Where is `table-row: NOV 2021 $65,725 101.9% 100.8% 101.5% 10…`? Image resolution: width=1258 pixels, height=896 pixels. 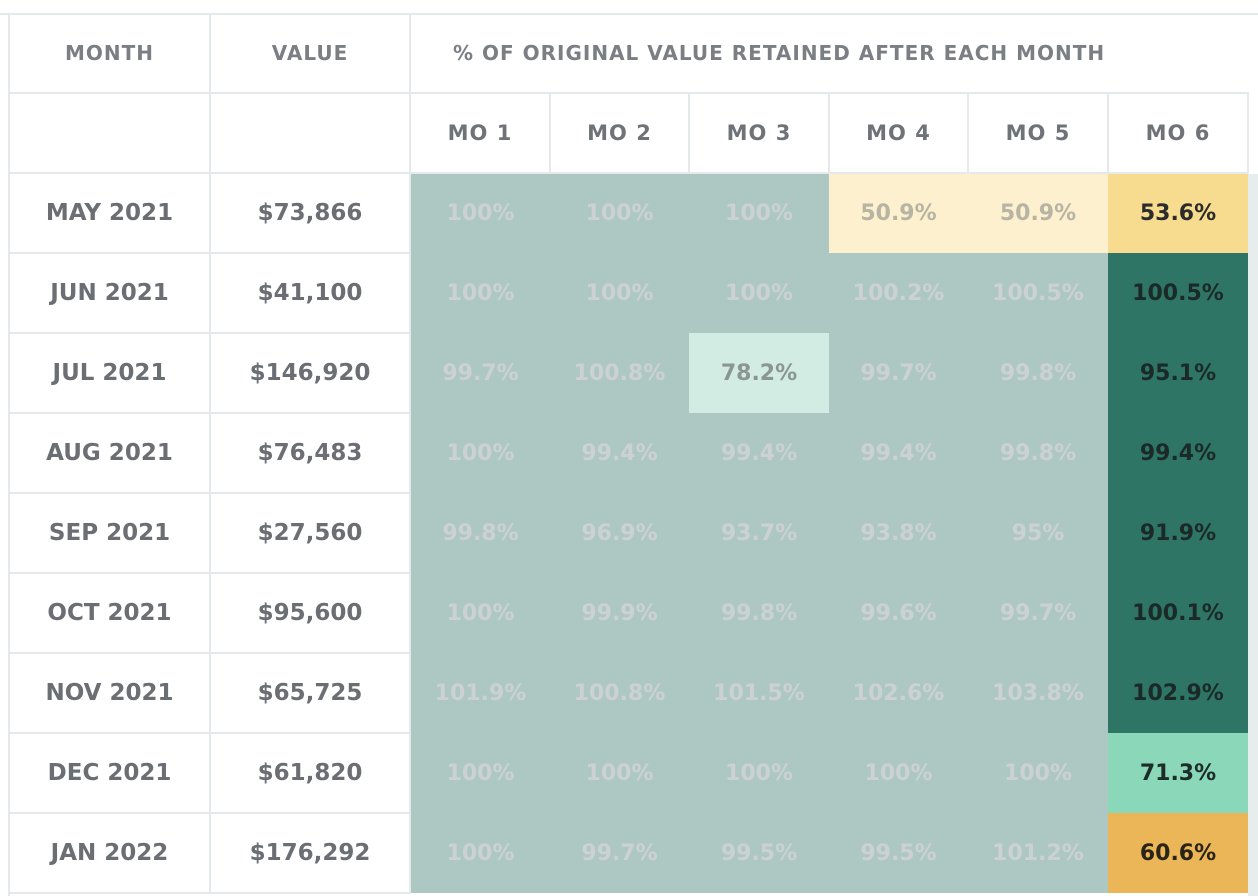 table-row: NOV 2021 $65,725 101.9% 100.8% 101.5% 10… is located at coordinates (629, 693).